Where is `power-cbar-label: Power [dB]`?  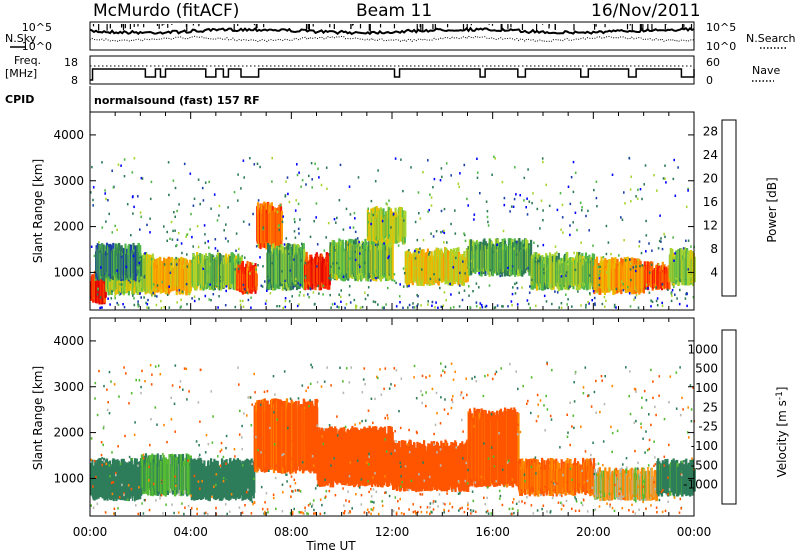
power-cbar-label: Power [dB] is located at coordinates (772, 209).